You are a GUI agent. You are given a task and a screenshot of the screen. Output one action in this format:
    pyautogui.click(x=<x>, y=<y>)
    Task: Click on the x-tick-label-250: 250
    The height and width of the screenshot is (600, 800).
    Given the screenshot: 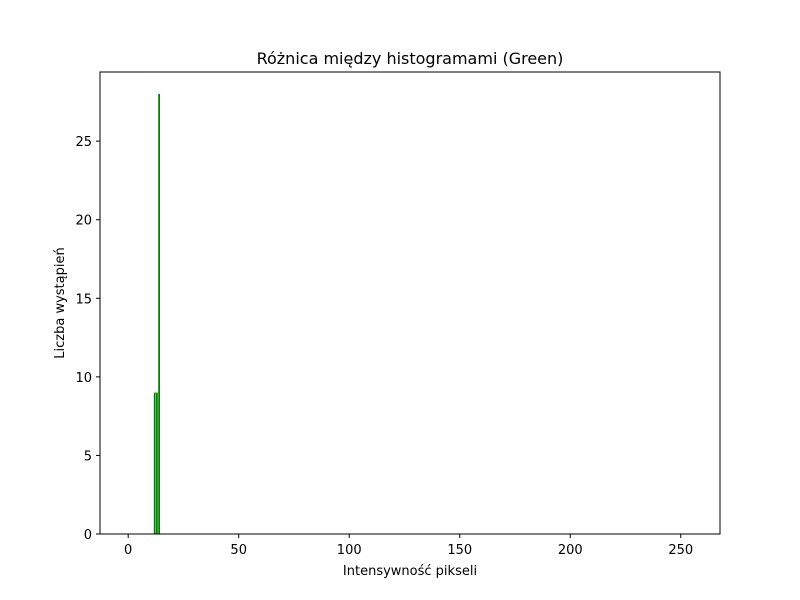 What is the action you would take?
    pyautogui.click(x=680, y=550)
    